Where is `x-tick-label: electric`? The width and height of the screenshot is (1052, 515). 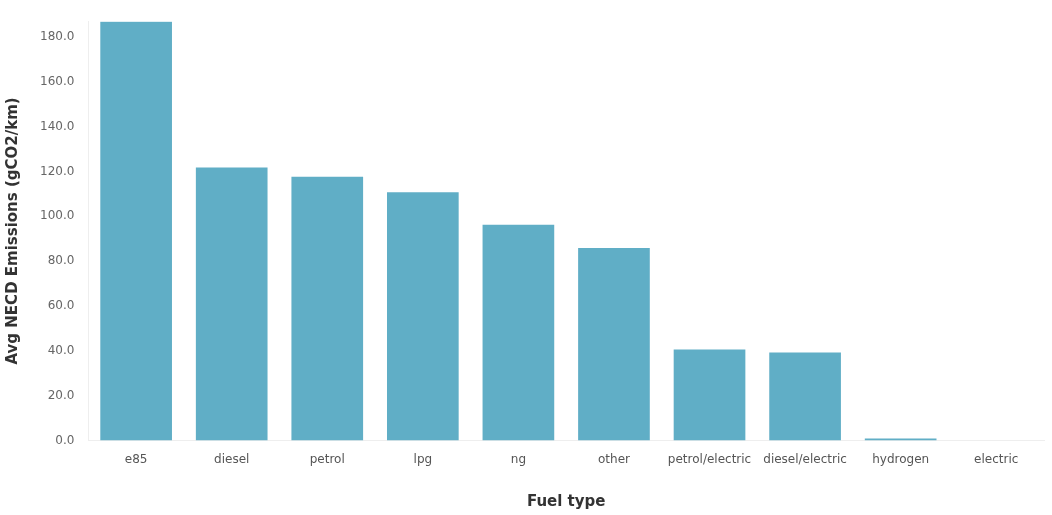
x-tick-label: electric is located at coordinates (996, 458).